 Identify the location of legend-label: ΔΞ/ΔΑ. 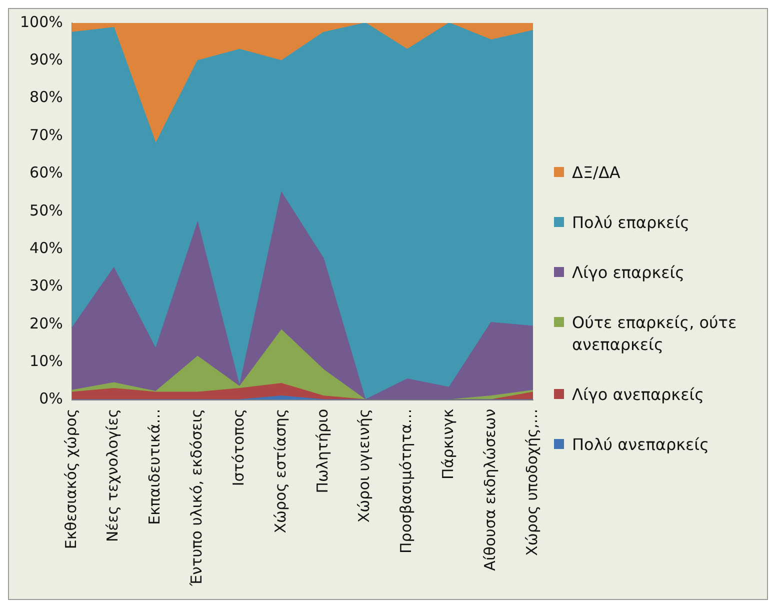
(596, 173).